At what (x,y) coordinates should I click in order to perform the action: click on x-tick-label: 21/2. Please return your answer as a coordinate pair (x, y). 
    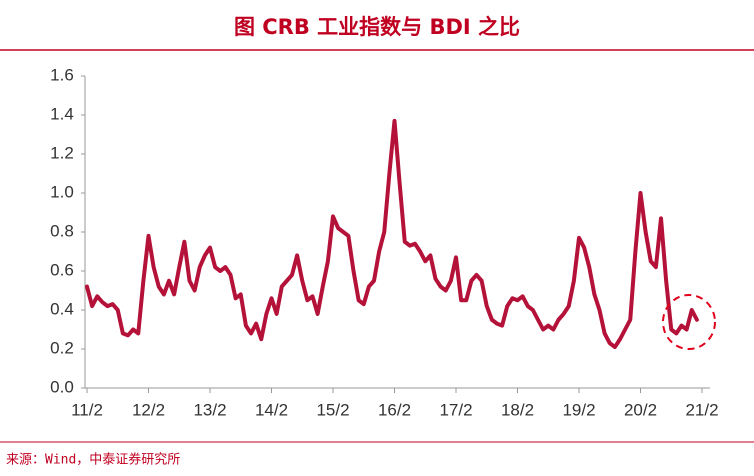
    Looking at the image, I should click on (701, 409).